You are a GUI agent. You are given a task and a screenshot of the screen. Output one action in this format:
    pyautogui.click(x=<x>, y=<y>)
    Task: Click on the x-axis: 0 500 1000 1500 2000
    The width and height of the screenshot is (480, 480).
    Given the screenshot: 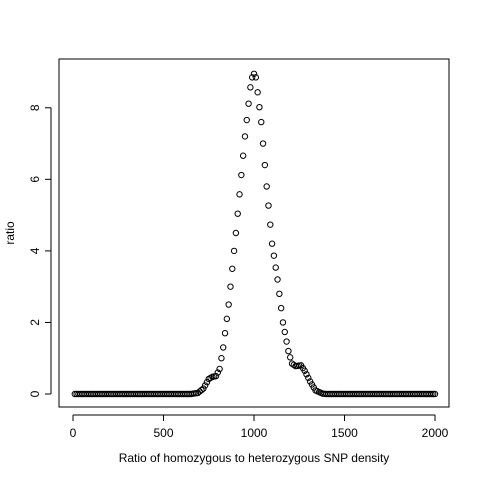 What is the action you would take?
    pyautogui.click(x=259, y=427)
    